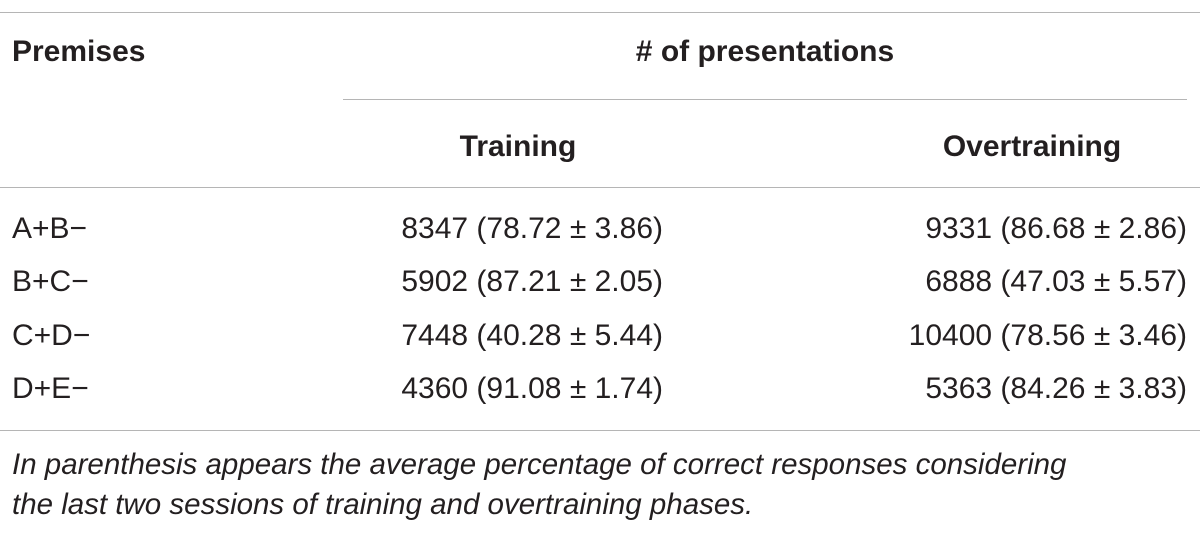  I want to click on bottom-rule, so click(600, 430).